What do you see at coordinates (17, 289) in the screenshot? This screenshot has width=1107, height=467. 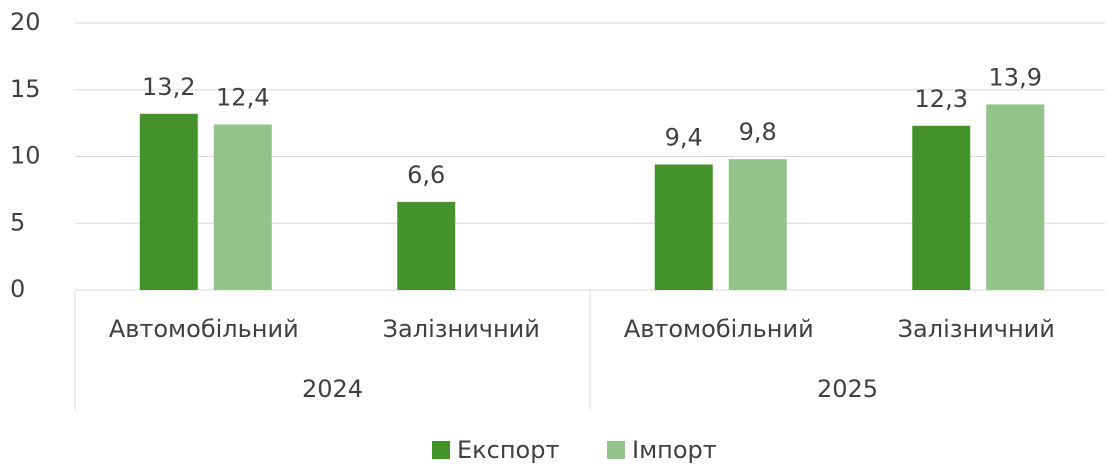 I see `y-tick-label: 0` at bounding box center [17, 289].